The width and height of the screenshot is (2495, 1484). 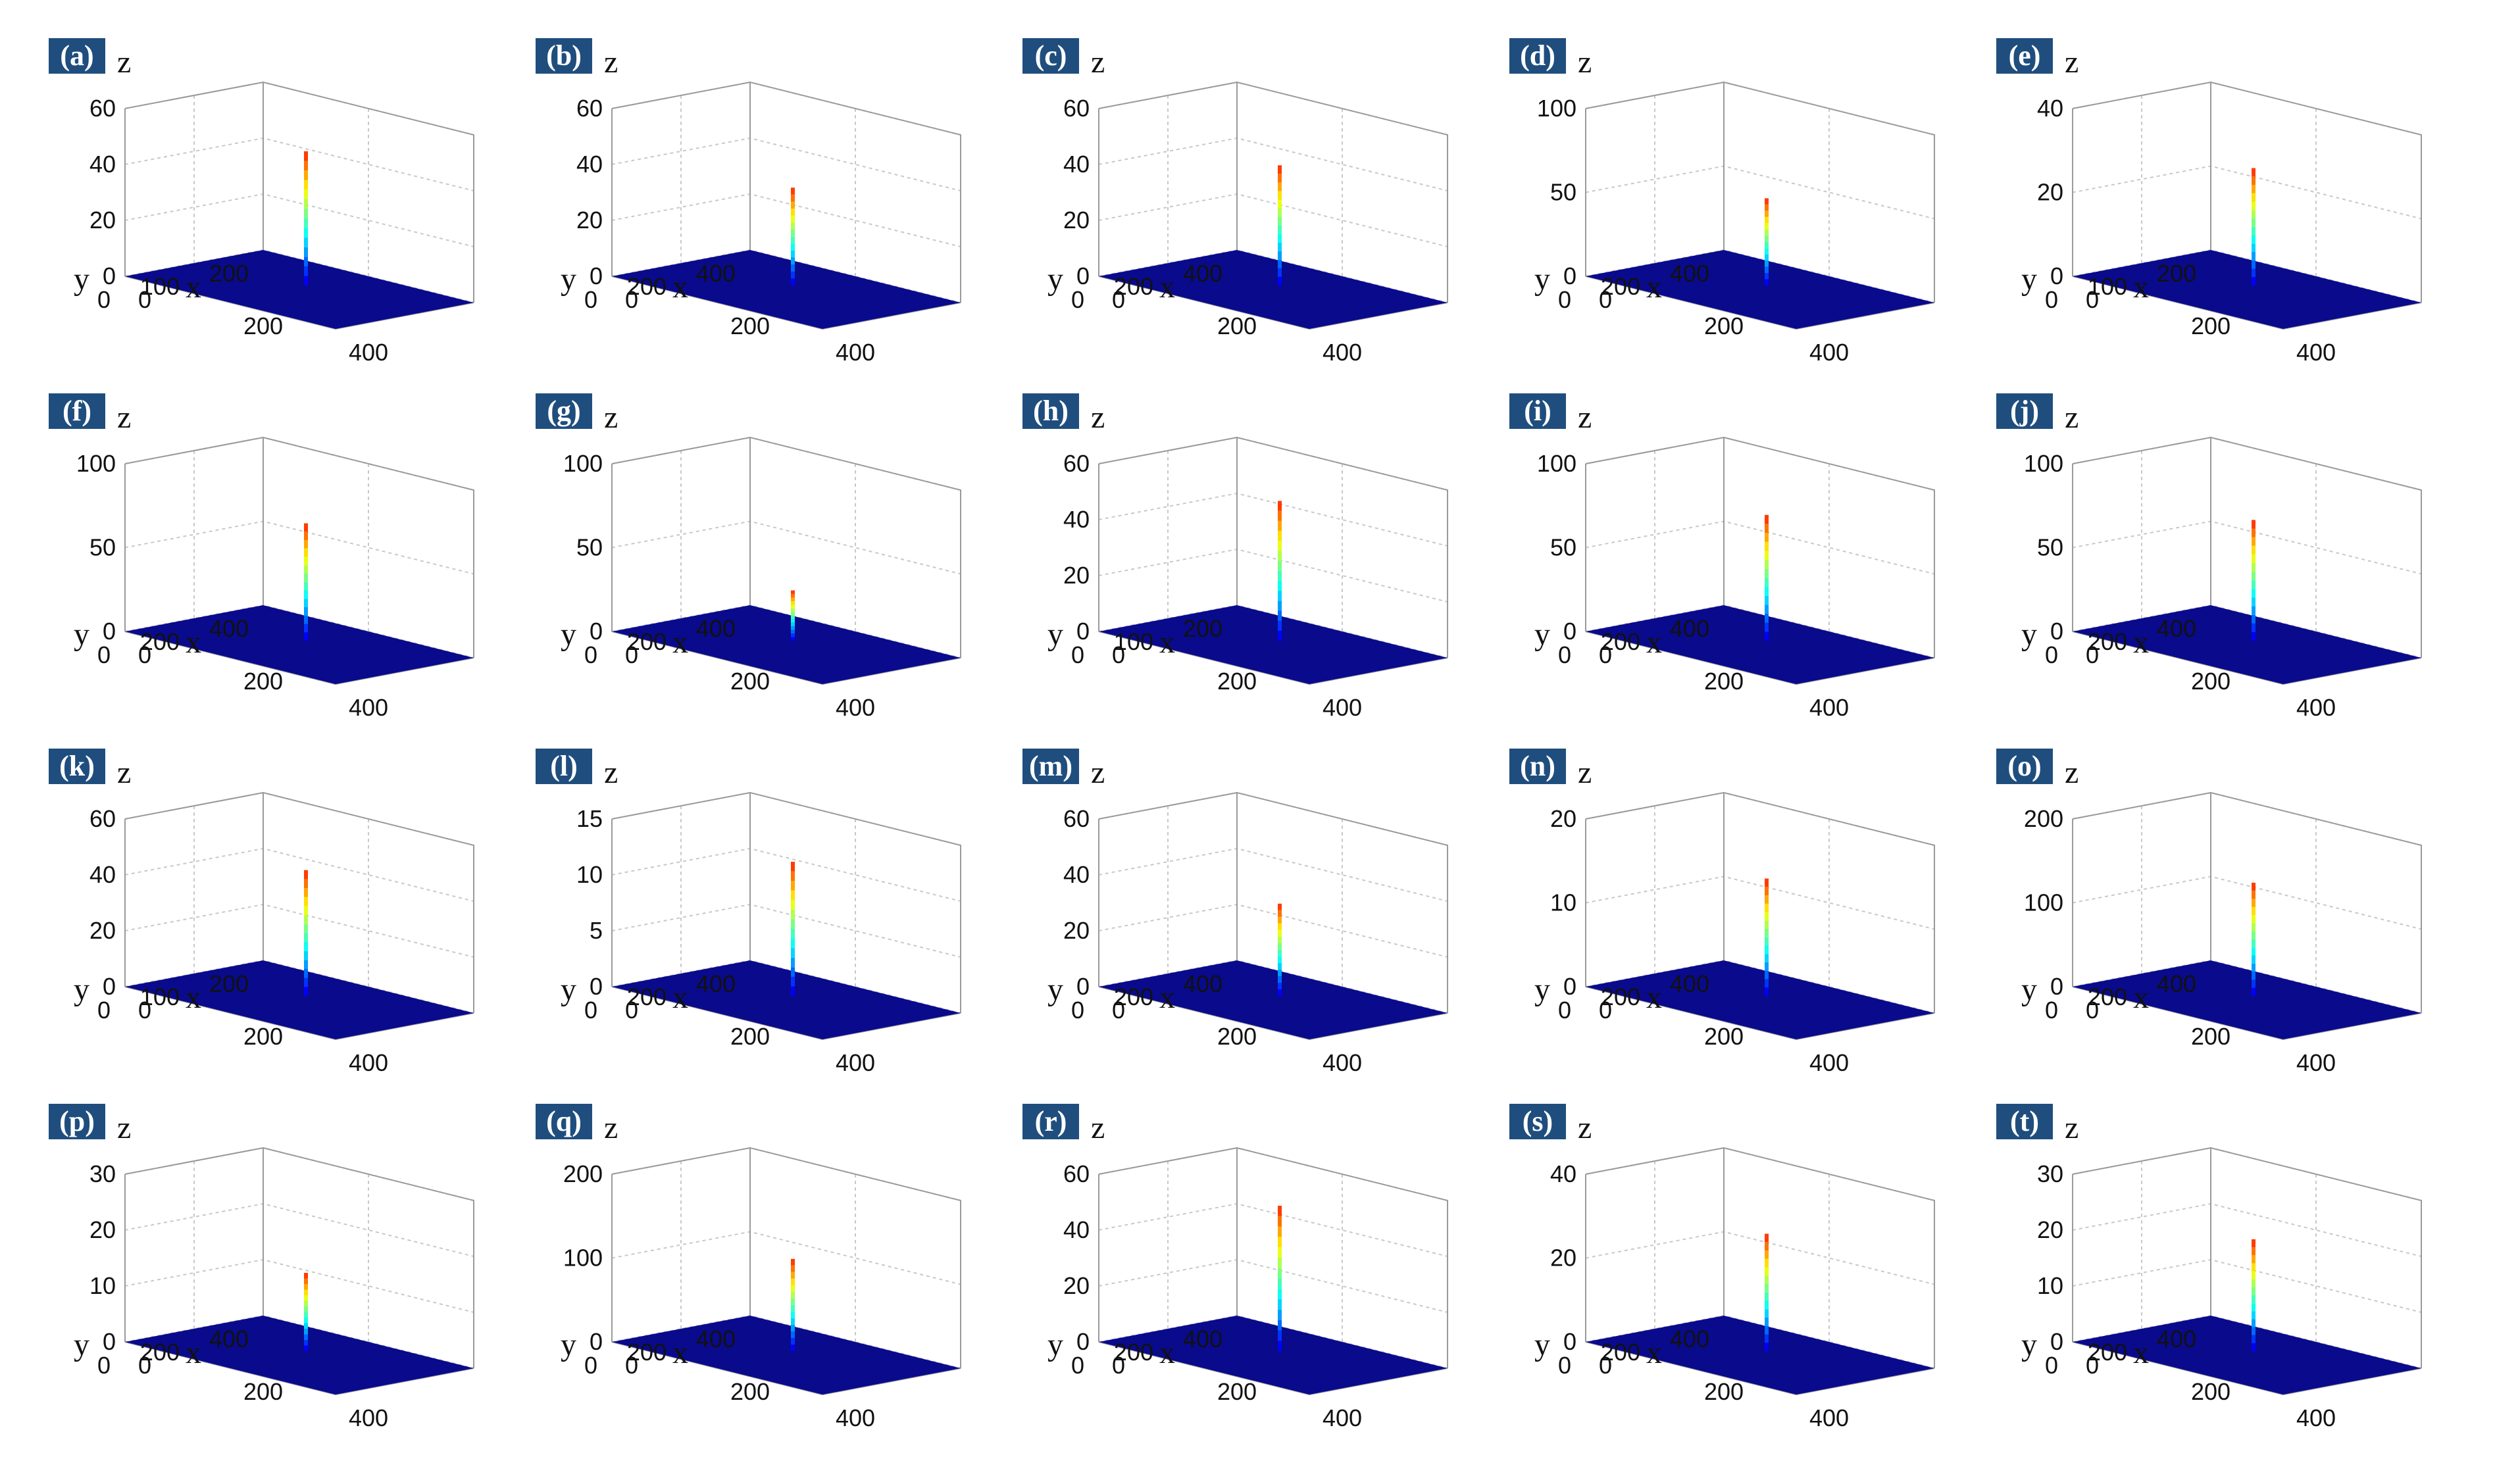 I want to click on z-tick-label: 40, so click(x=590, y=164).